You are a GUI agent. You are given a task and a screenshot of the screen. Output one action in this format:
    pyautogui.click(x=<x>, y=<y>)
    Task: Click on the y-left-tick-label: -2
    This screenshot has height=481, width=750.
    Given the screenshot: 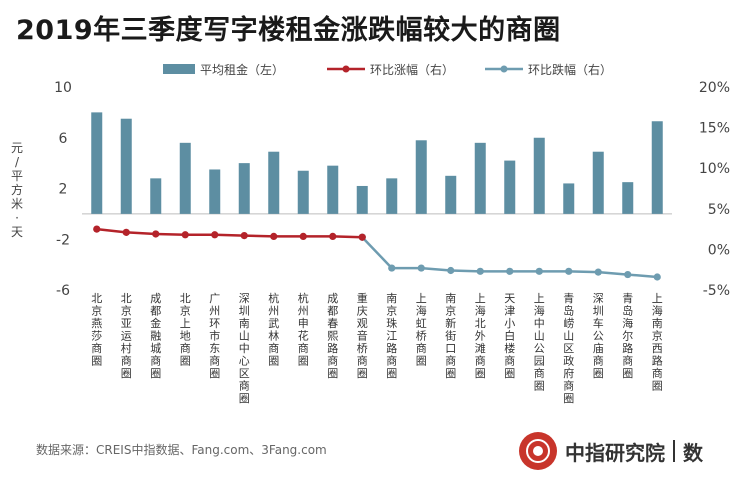 What is the action you would take?
    pyautogui.click(x=63, y=240)
    